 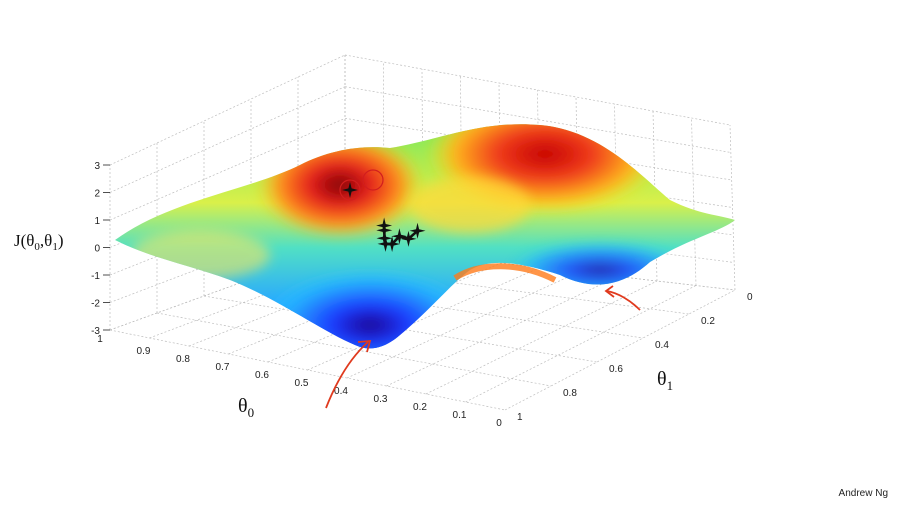 What do you see at coordinates (246, 407) in the screenshot?
I see `x-axis-label: θ0` at bounding box center [246, 407].